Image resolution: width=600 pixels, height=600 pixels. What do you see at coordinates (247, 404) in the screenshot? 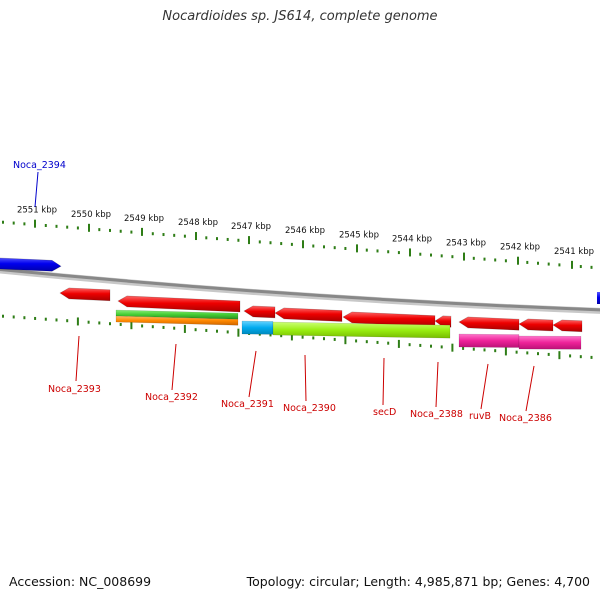
I see `gene-label: Noca_2391` at bounding box center [247, 404].